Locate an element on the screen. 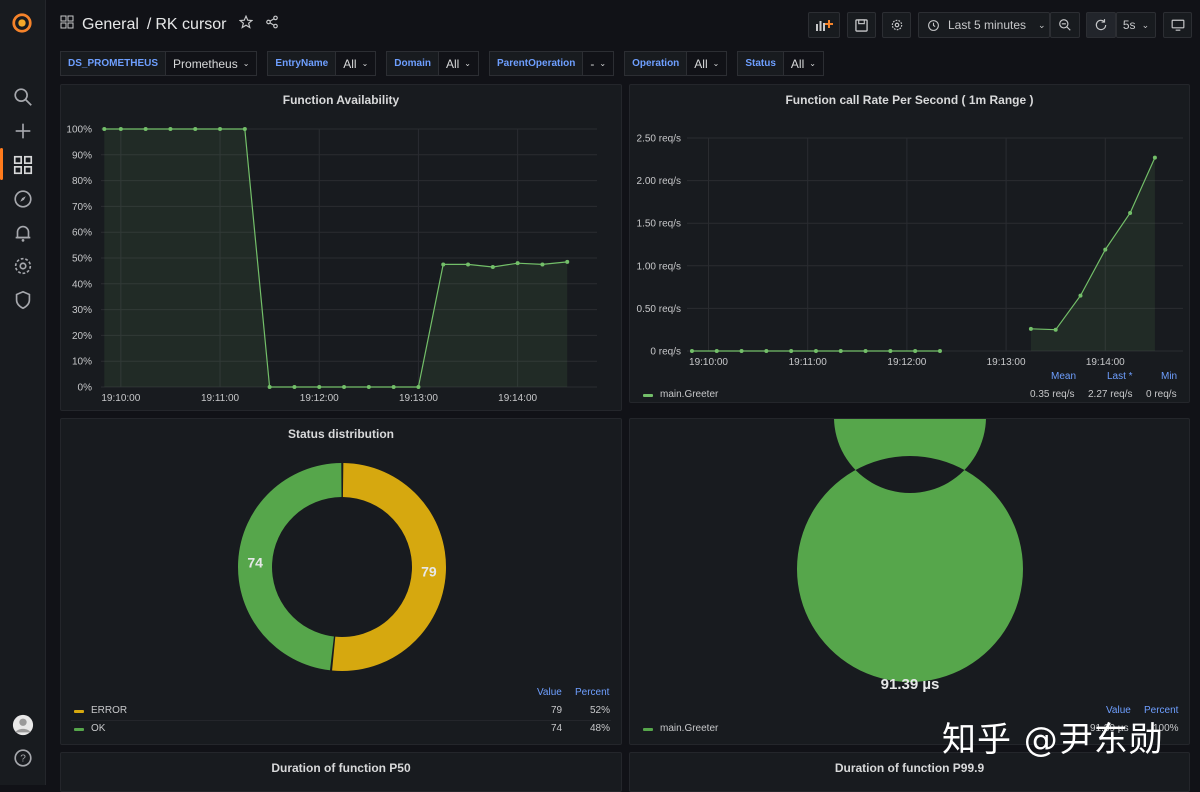  panel-duration-p50: Duration of function P50 is located at coordinates (341, 772).